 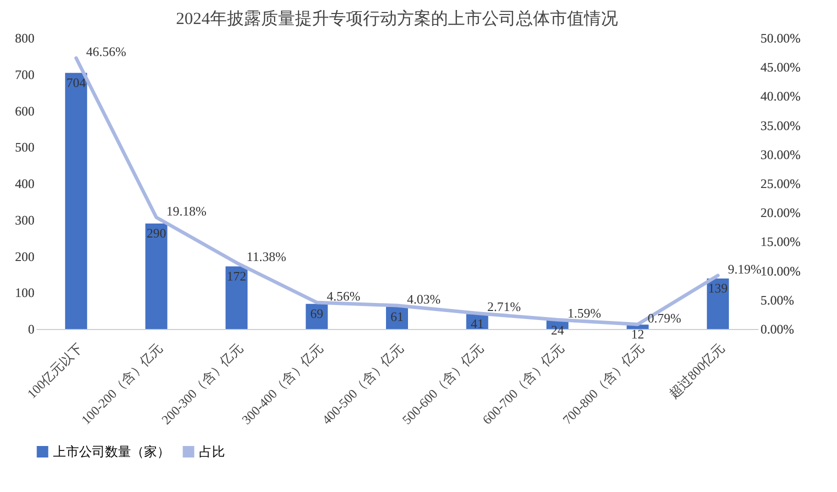 What do you see at coordinates (477, 324) in the screenshot?
I see `data-label: 41` at bounding box center [477, 324].